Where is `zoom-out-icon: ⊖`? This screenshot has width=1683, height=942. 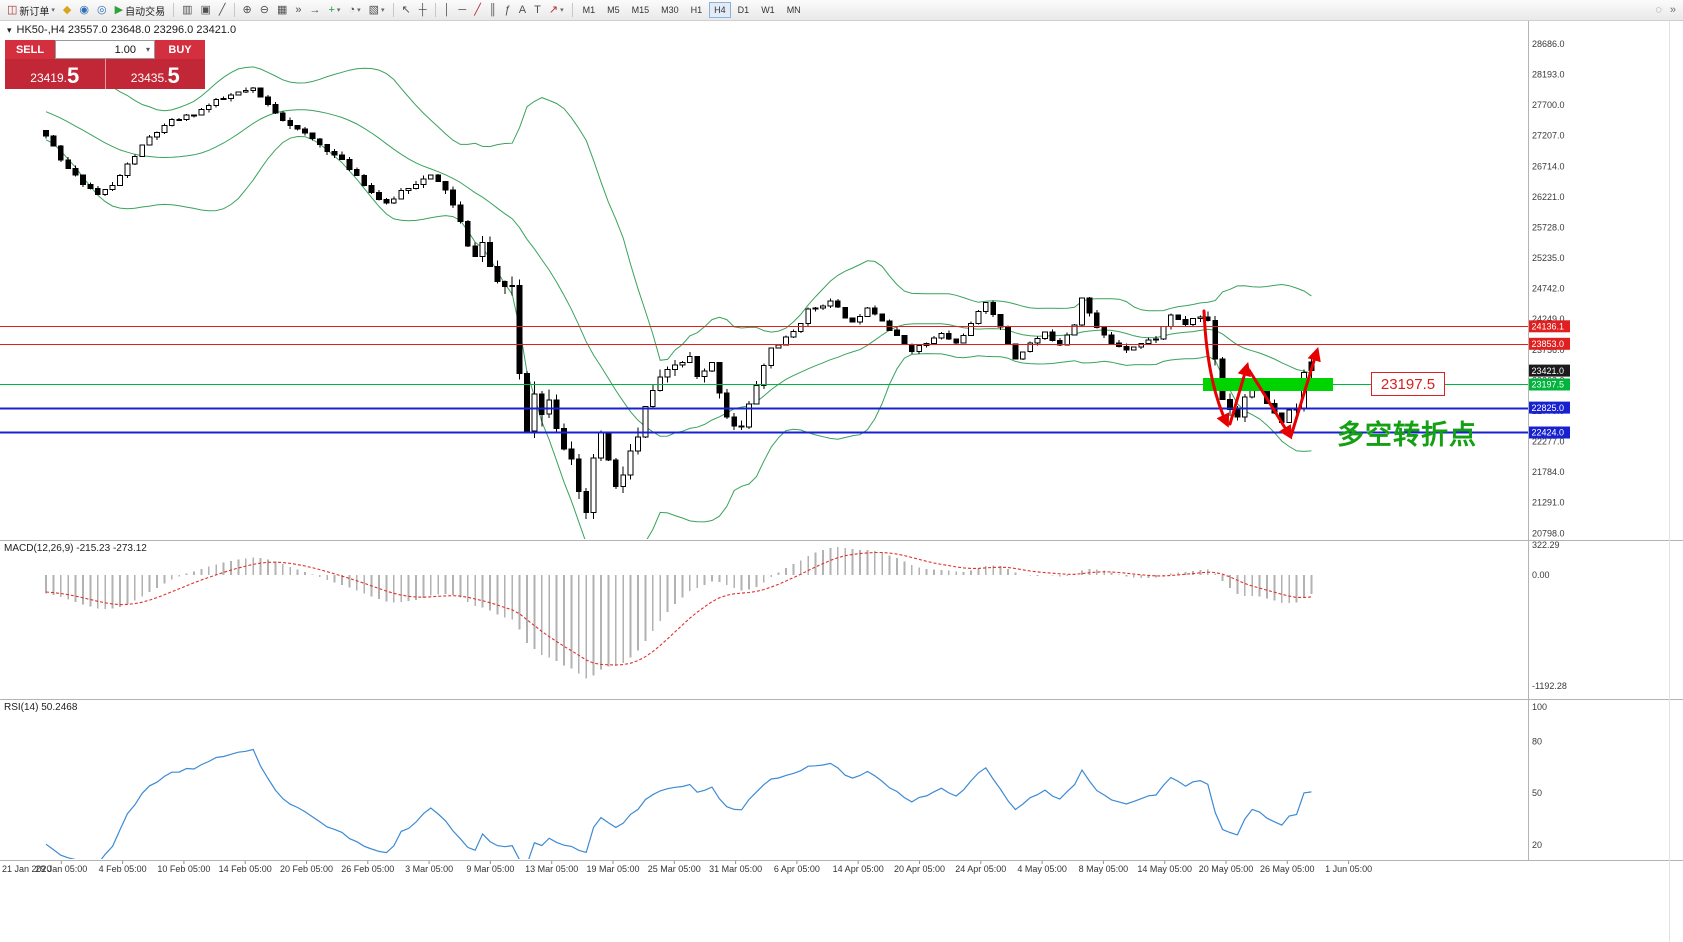
zoom-out-icon: ⊖ is located at coordinates (264, 10).